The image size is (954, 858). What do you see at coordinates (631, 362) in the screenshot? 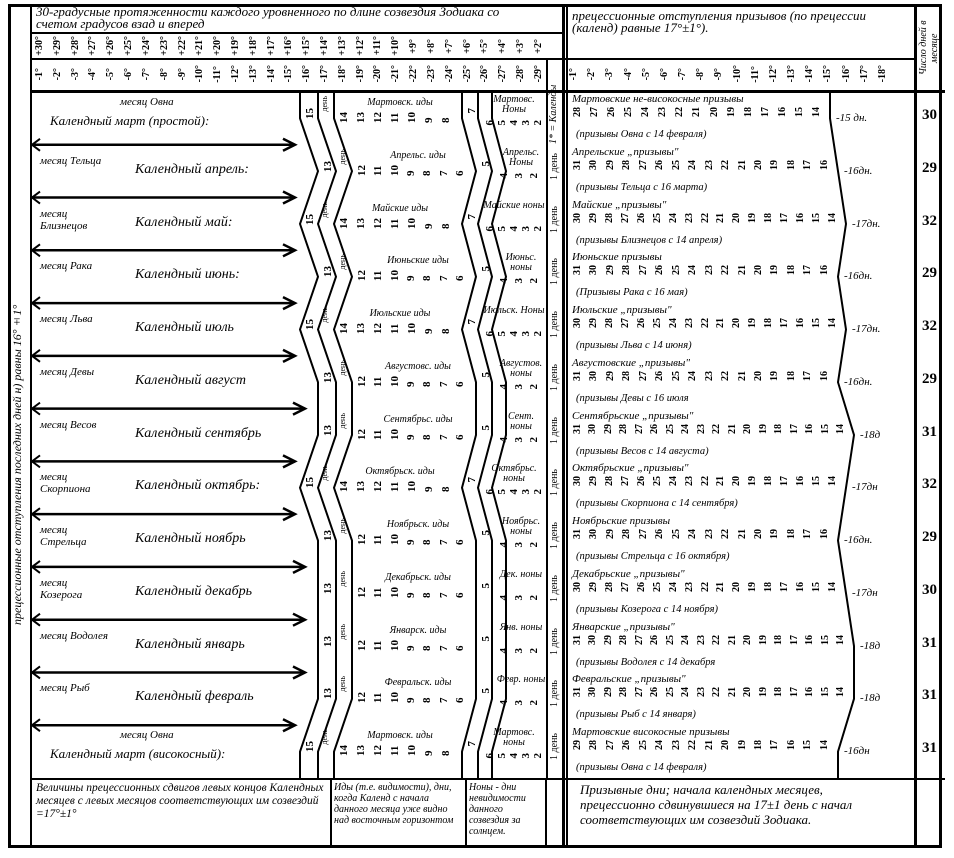
I see `calls-title: Августовские „призывы"` at bounding box center [631, 362].